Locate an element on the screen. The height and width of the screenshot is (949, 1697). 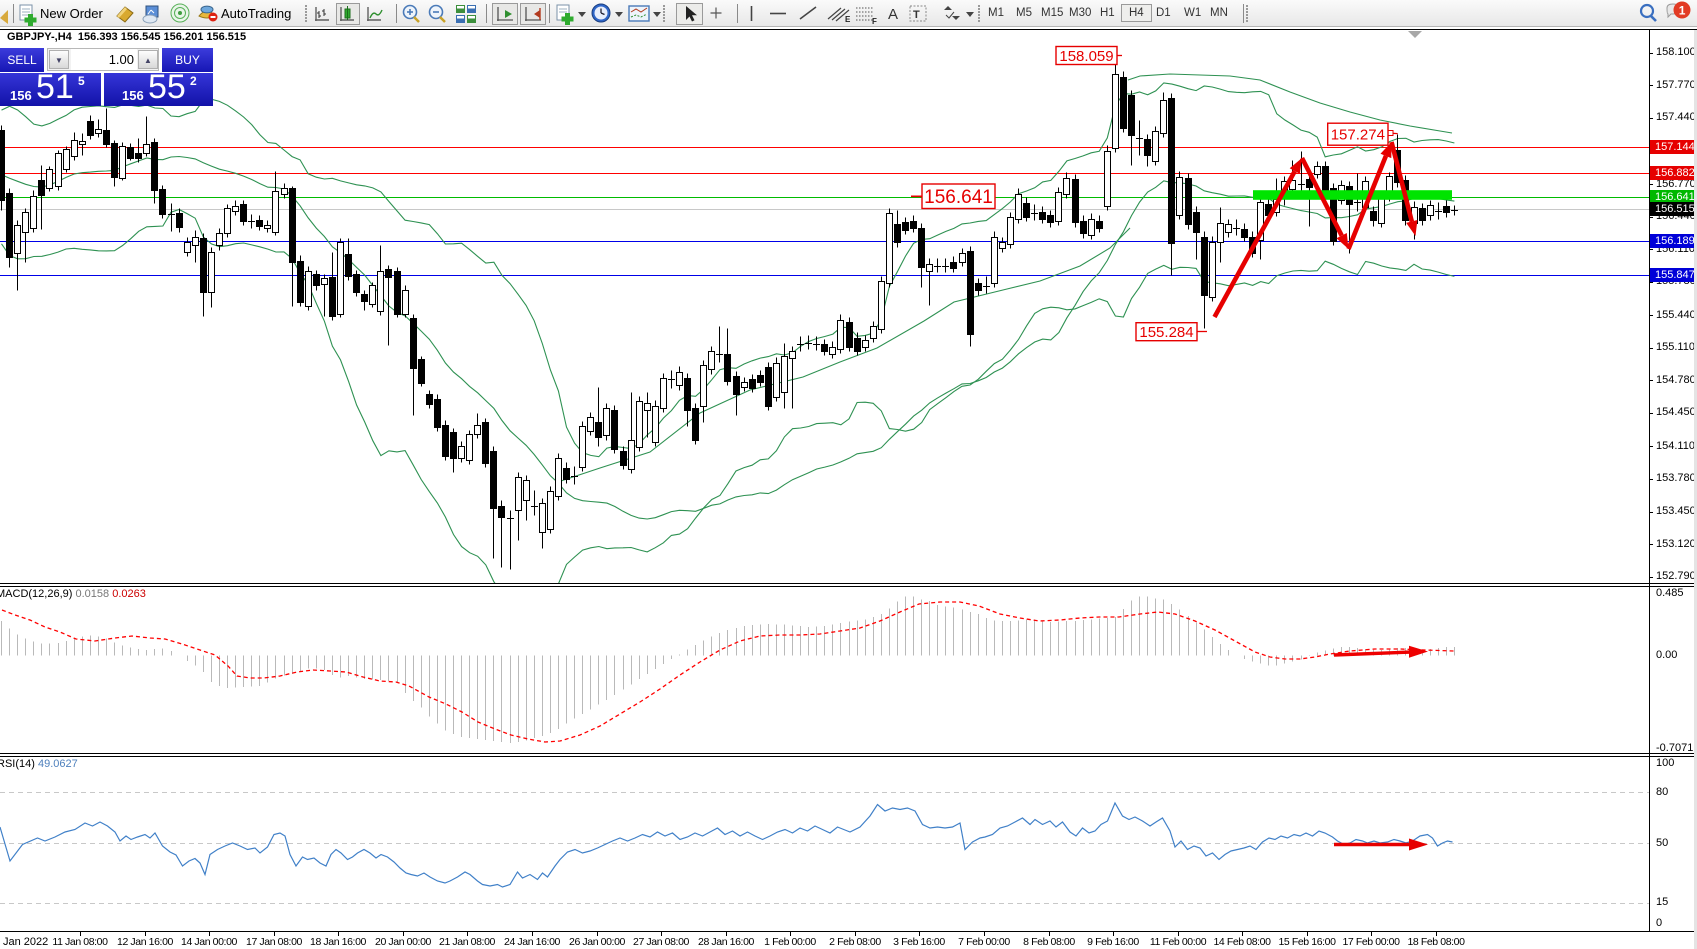
svg-text: F is located at coordinates (874, 21).